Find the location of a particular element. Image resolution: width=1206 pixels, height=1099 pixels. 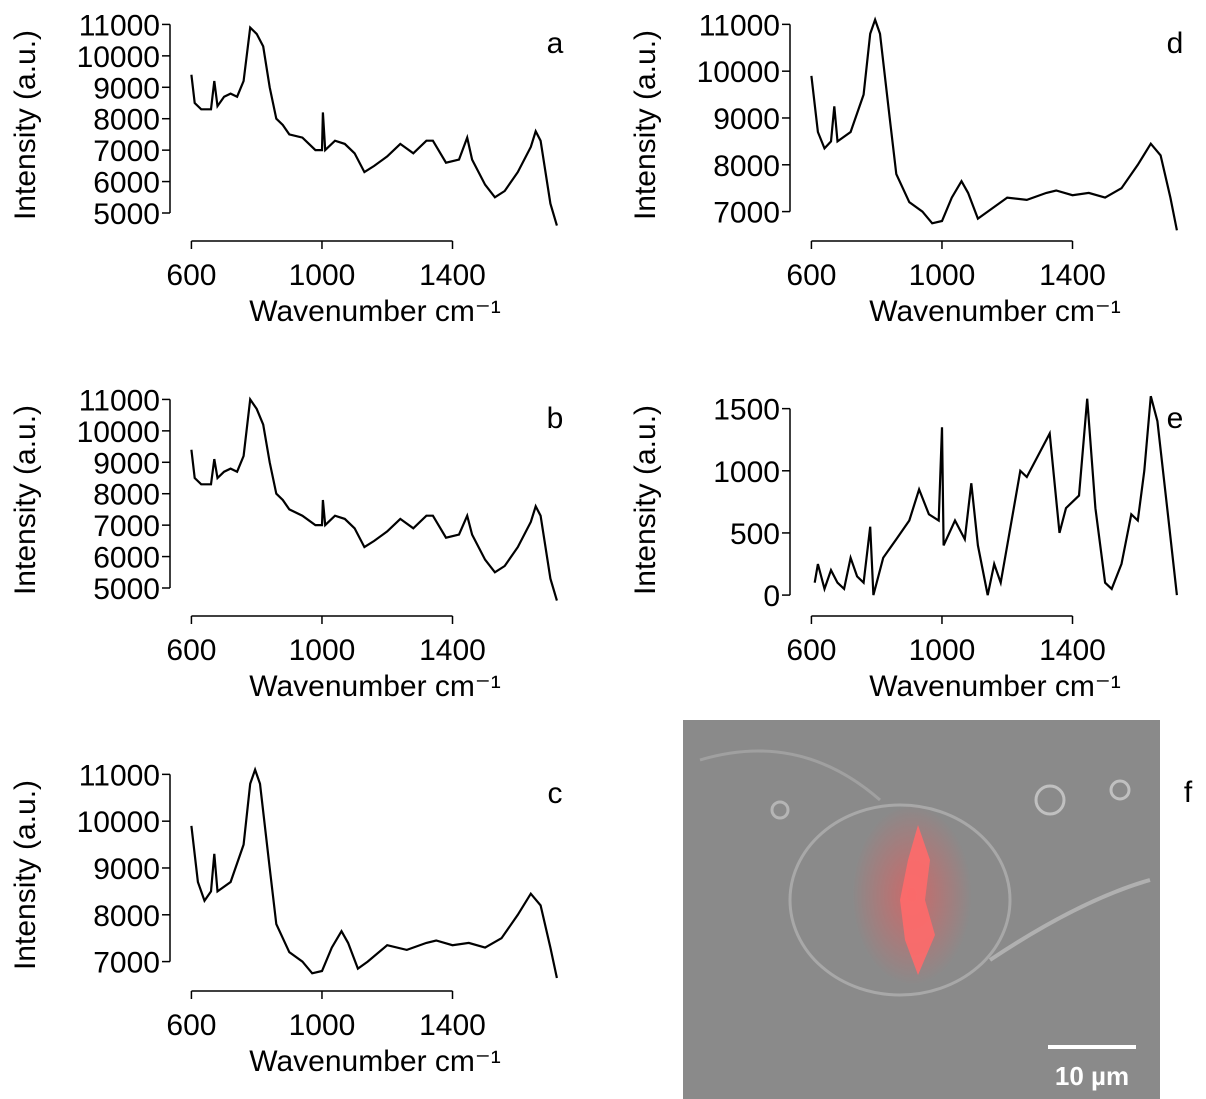

fluorescence-spot is located at coordinates (917, 900).